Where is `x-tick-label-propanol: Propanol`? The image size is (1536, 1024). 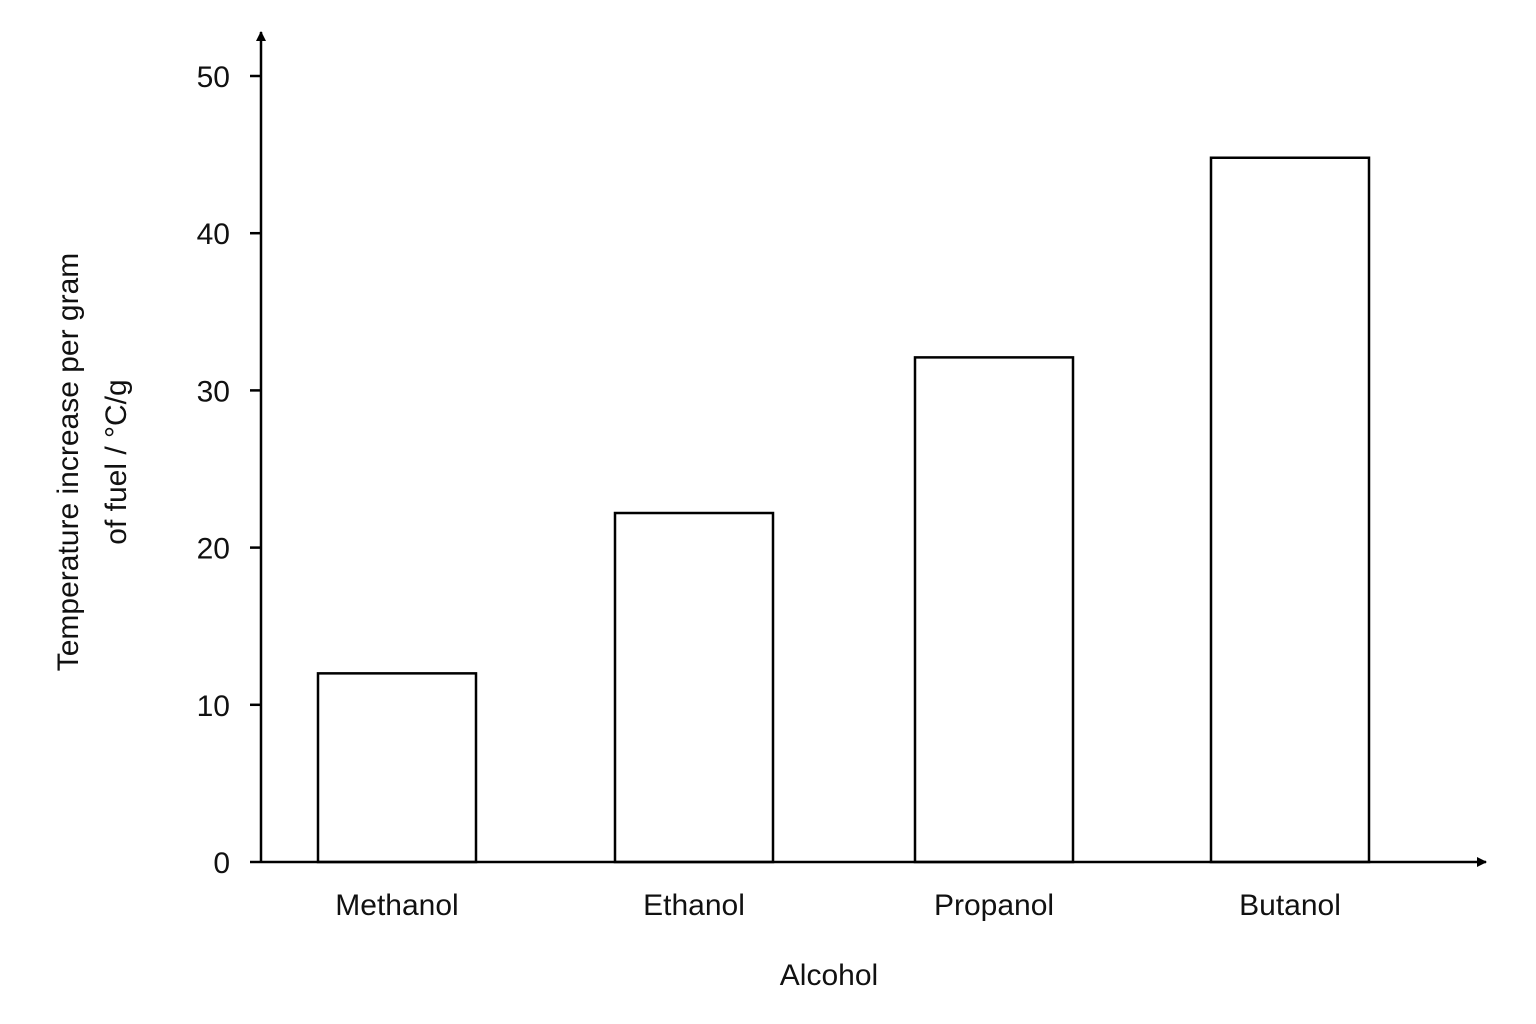
x-tick-label-propanol: Propanol is located at coordinates (994, 905).